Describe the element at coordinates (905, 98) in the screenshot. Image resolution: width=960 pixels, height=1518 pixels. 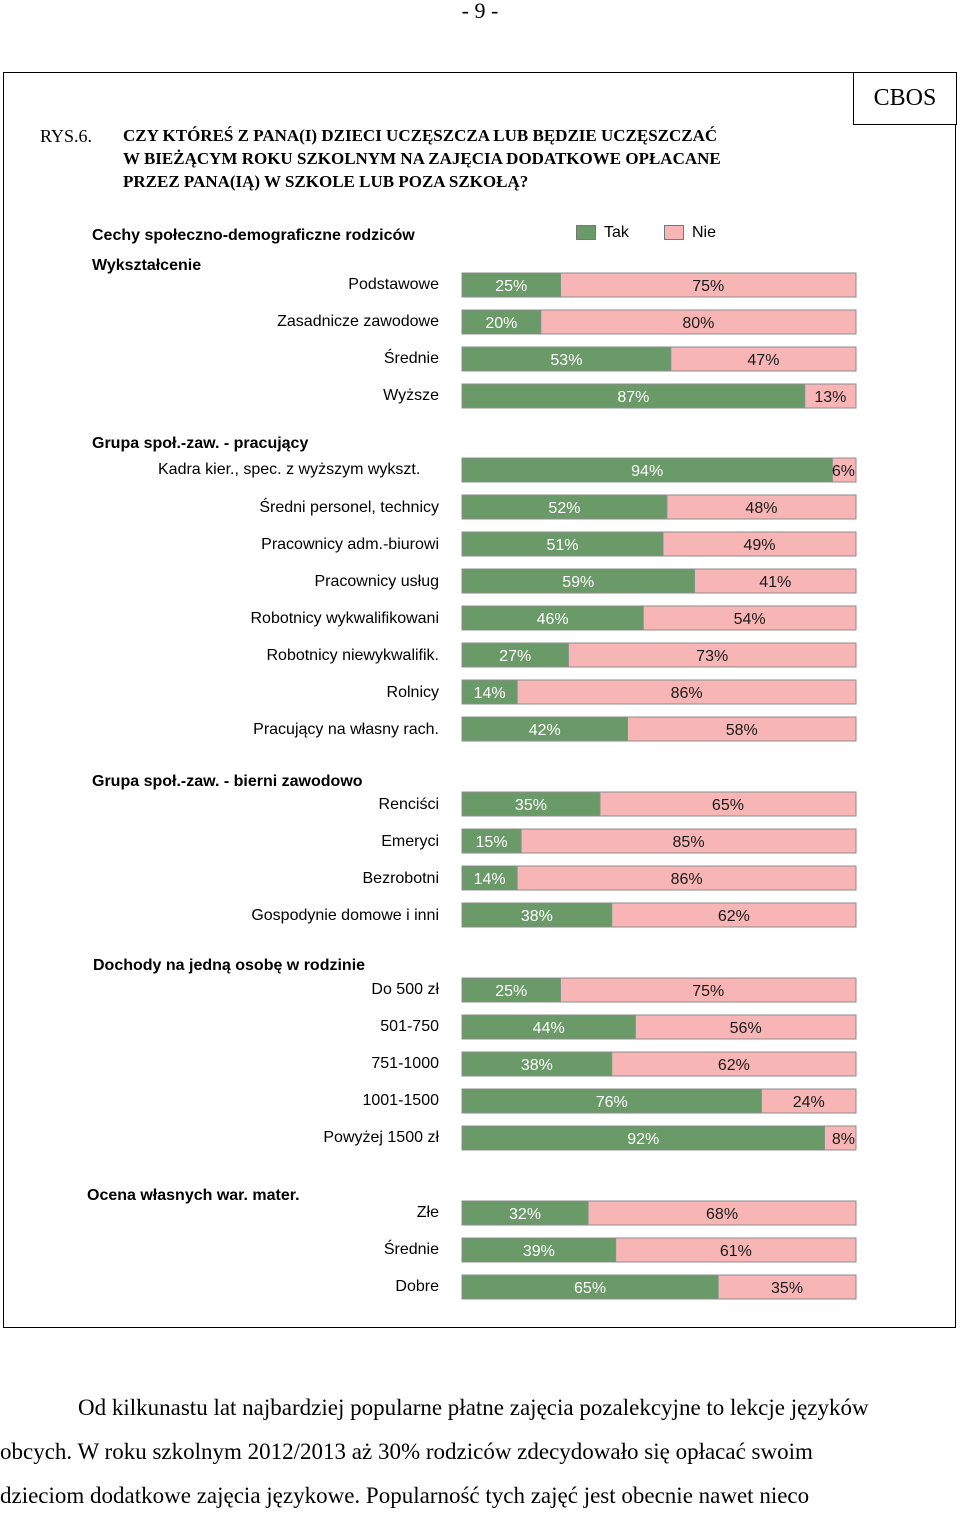
I see `source-label: CBOS` at that location.